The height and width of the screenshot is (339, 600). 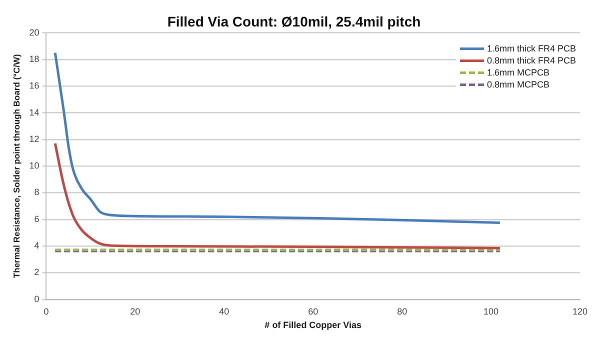 What do you see at coordinates (37, 299) in the screenshot?
I see `y-tick-label: 0` at bounding box center [37, 299].